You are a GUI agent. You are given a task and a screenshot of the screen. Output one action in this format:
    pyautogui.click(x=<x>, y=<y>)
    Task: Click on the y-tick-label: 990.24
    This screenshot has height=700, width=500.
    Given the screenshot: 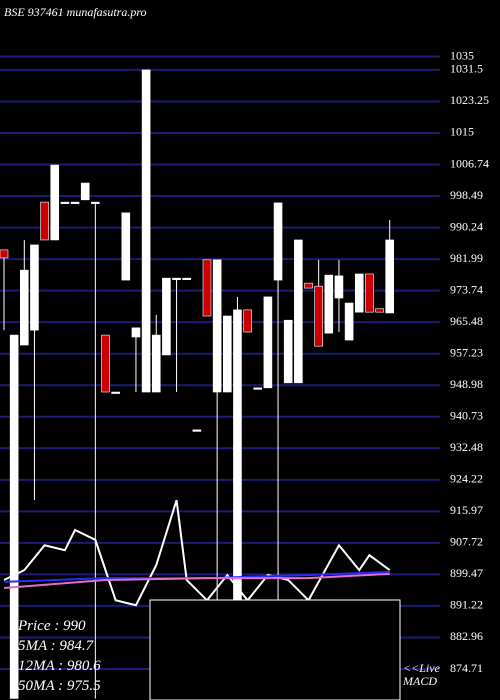 What is the action you would take?
    pyautogui.click(x=466, y=226)
    